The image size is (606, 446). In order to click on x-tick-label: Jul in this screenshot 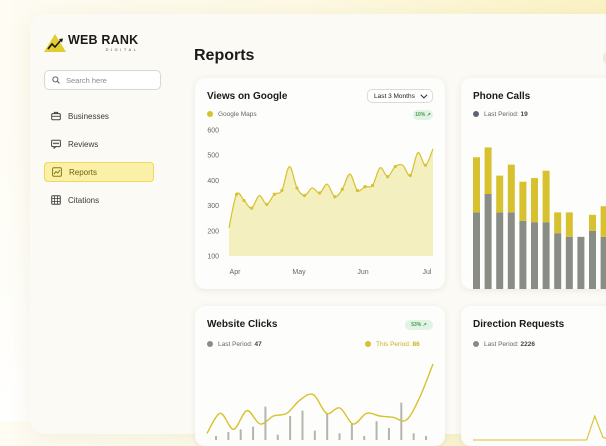, I will do `click(427, 272)`.